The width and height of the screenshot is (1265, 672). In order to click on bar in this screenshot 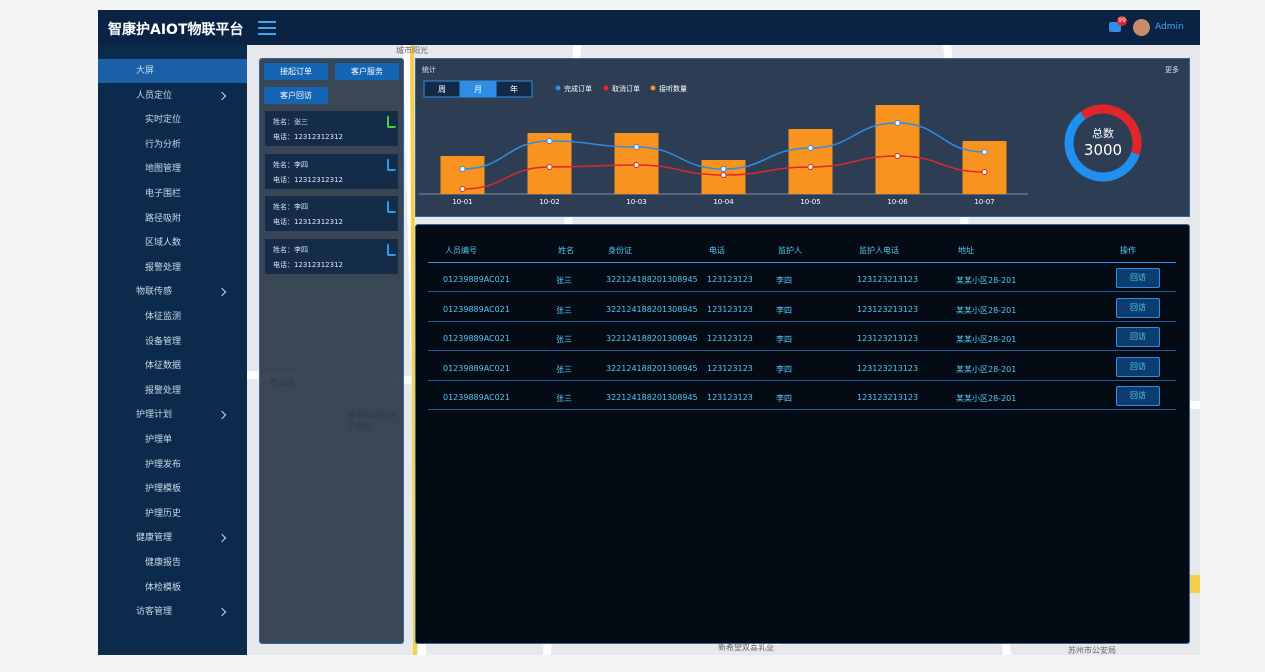, I will do `click(984, 167)`.